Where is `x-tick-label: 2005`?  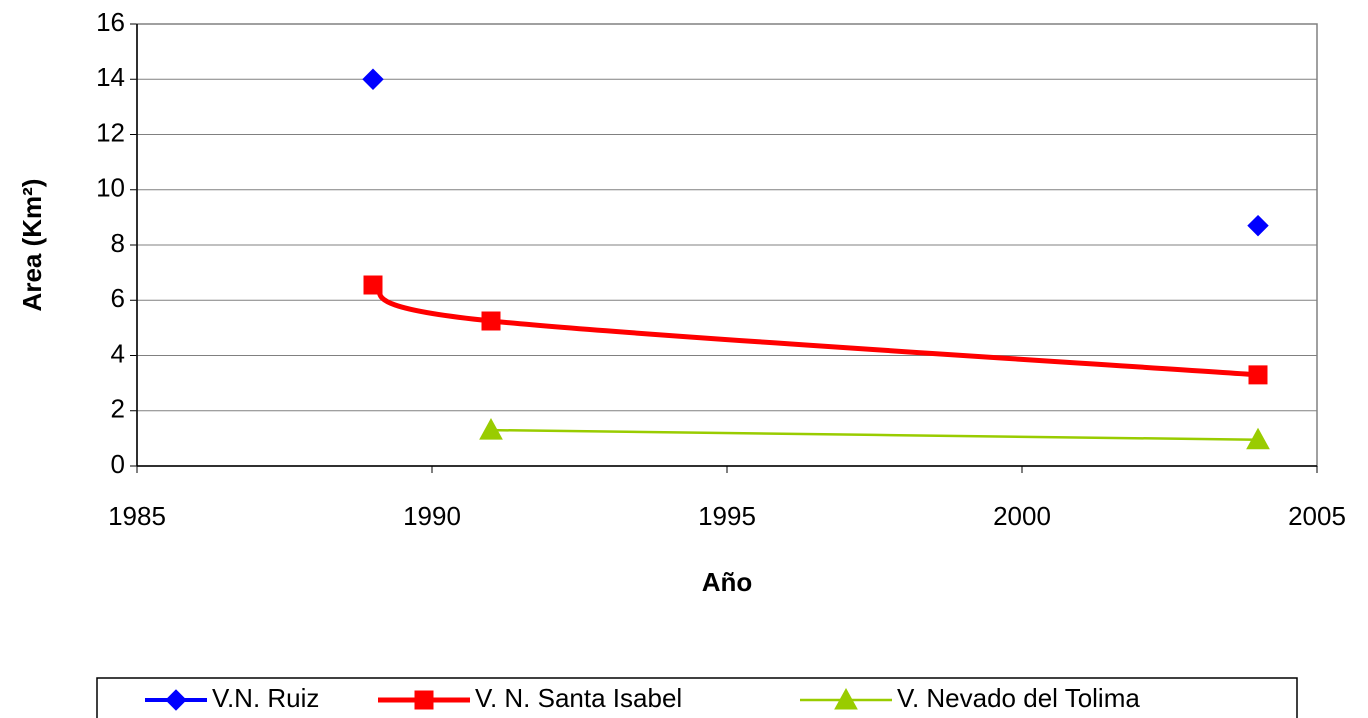 x-tick-label: 2005 is located at coordinates (1317, 516).